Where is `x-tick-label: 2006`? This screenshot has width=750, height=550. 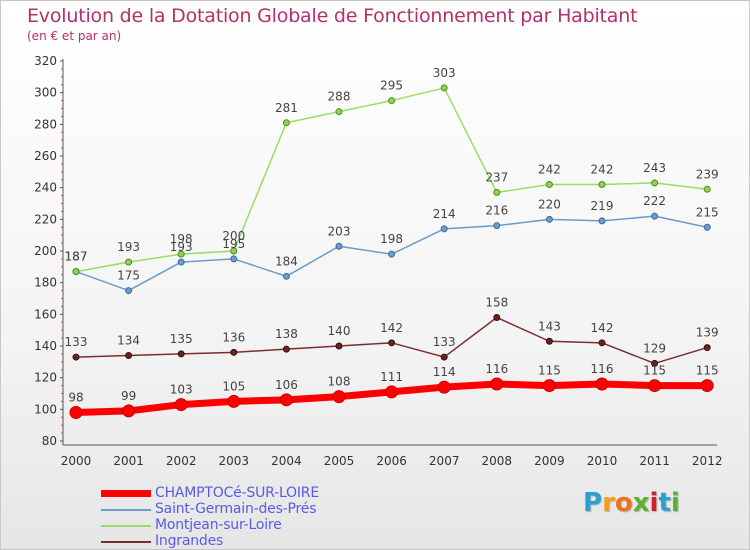
x-tick-label: 2006 is located at coordinates (391, 461).